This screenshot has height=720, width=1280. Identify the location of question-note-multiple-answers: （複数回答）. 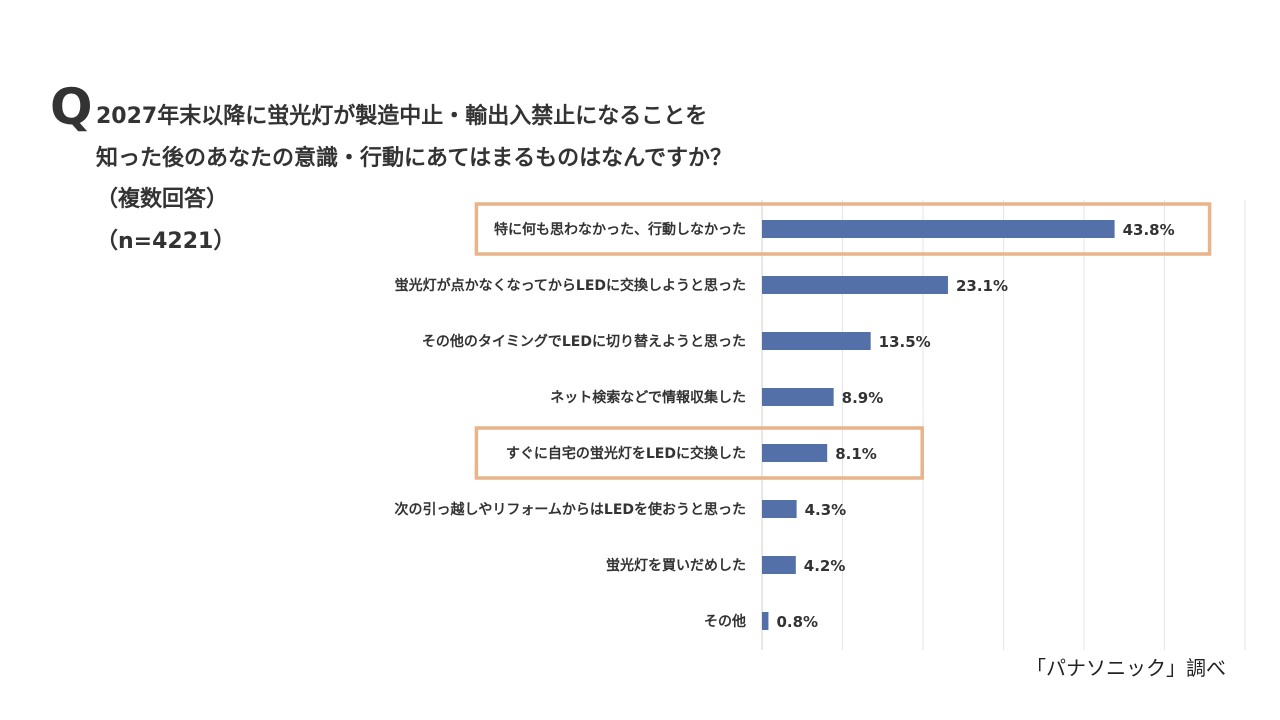
(162, 199).